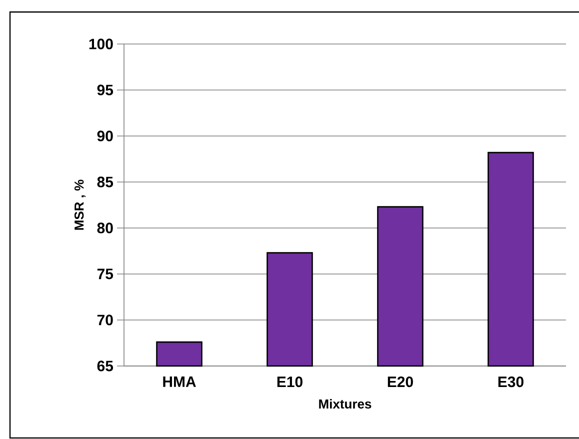  I want to click on y-tick-label: 85, so click(105, 182).